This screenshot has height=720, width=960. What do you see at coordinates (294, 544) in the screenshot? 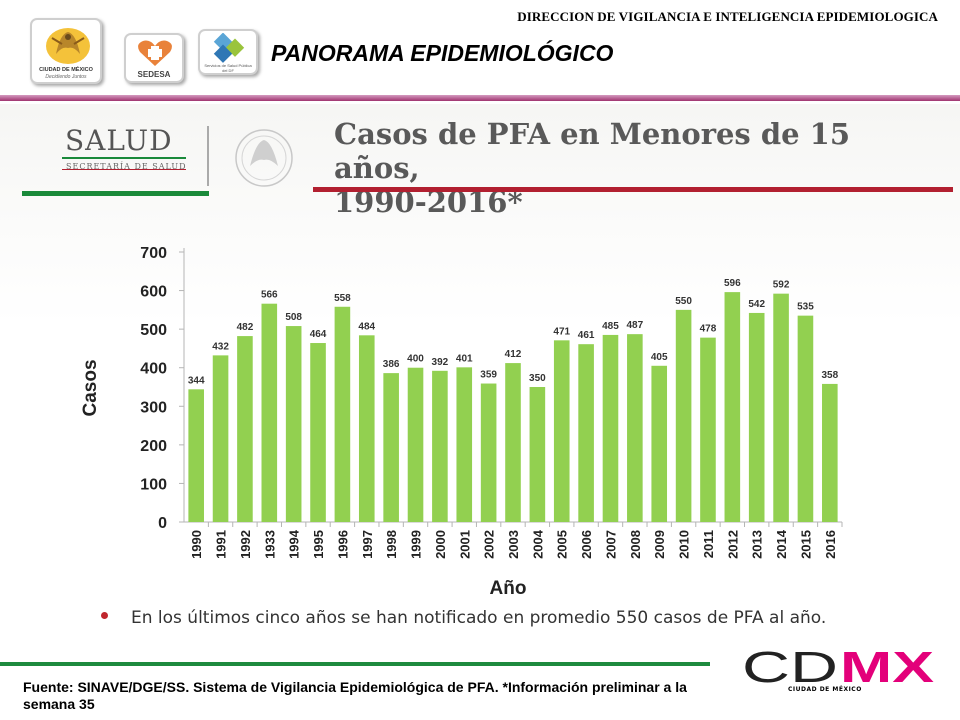
I see `x-tick-label: 1994` at bounding box center [294, 544].